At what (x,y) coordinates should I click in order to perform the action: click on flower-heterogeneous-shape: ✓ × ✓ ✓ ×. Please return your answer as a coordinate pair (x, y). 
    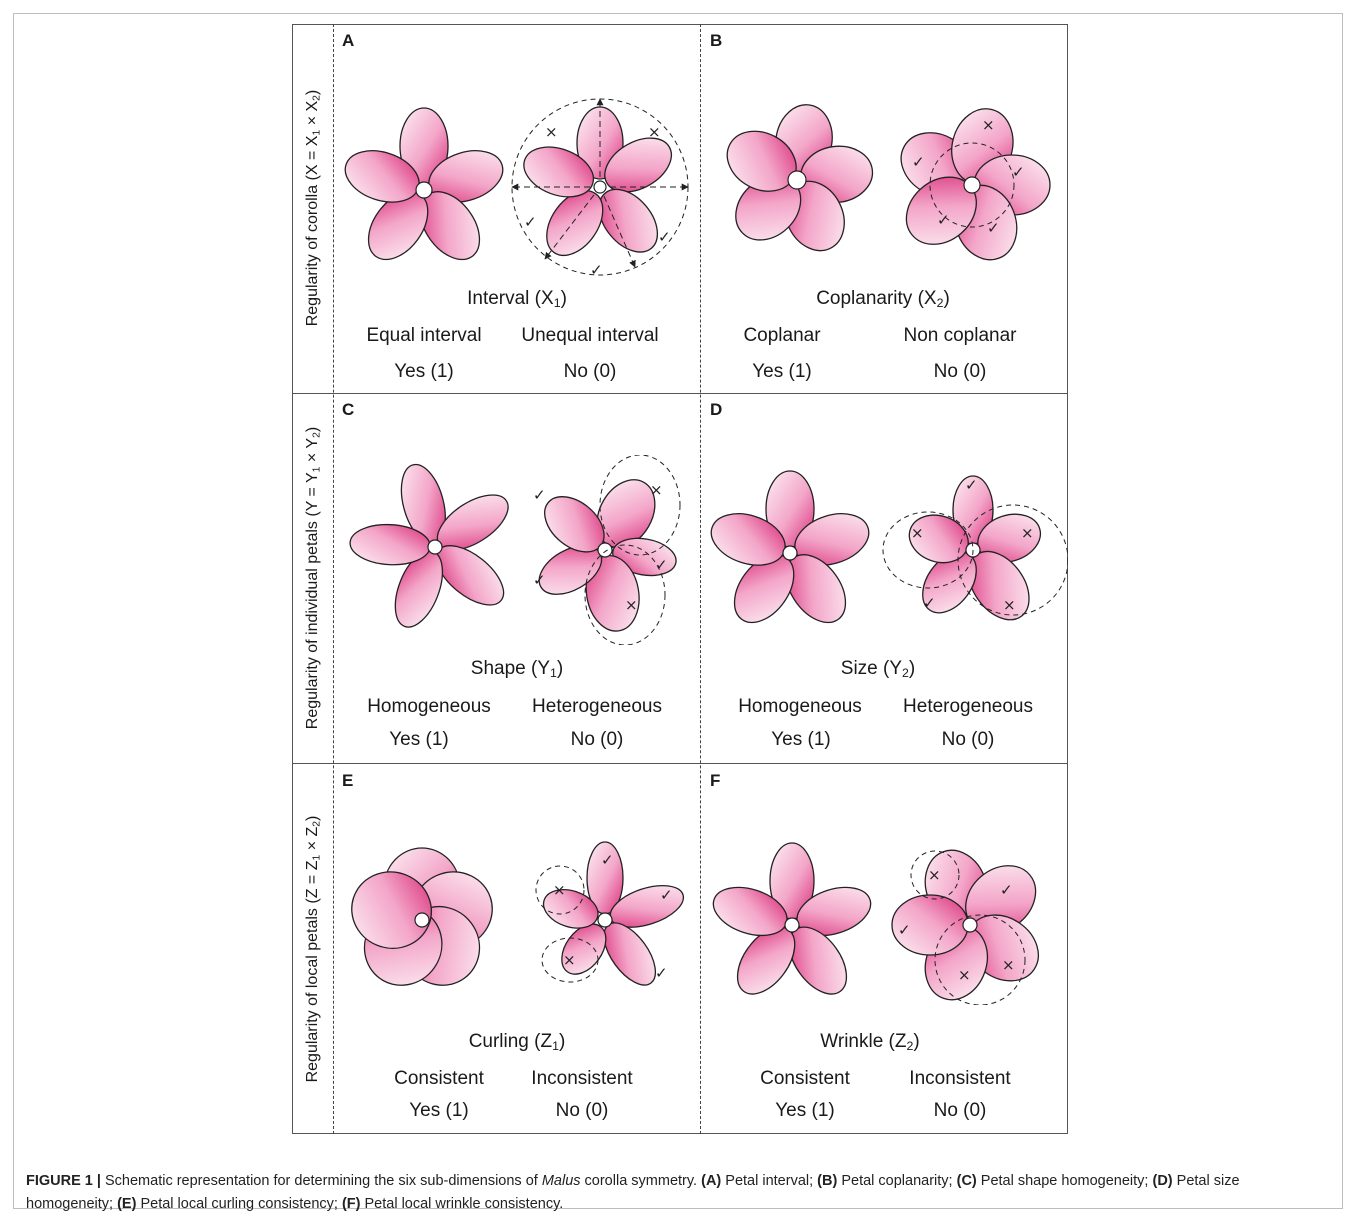
    Looking at the image, I should click on (607, 550).